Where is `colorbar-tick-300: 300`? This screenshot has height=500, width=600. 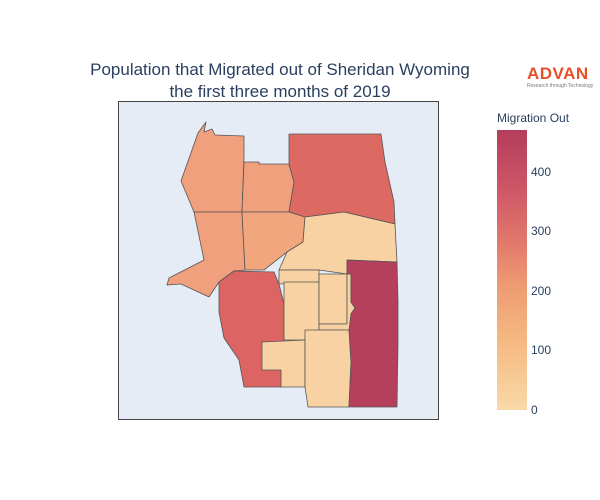 colorbar-tick-300: 300 is located at coordinates (541, 231).